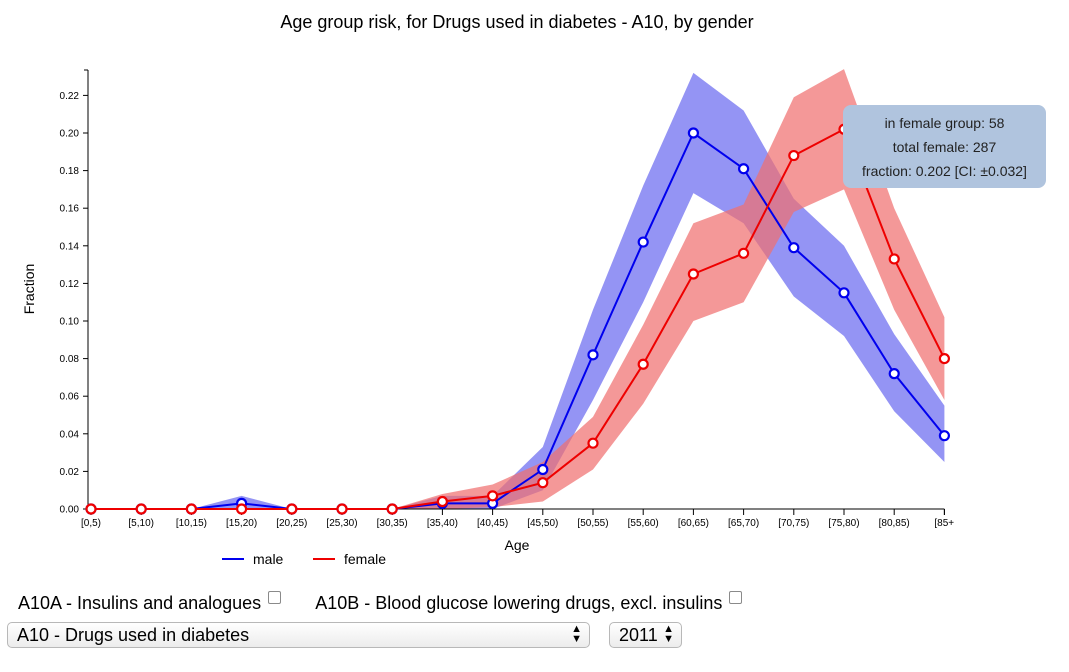  Describe the element at coordinates (542, 523) in the screenshot. I see `x-tick-label: [45,50)` at that location.